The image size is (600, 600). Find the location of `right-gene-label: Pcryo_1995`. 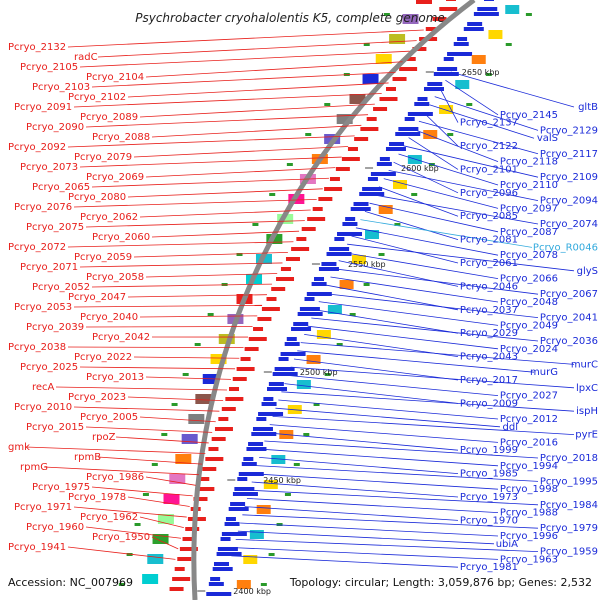

right-gene-label: Pcryo_1995 is located at coordinates (569, 481).